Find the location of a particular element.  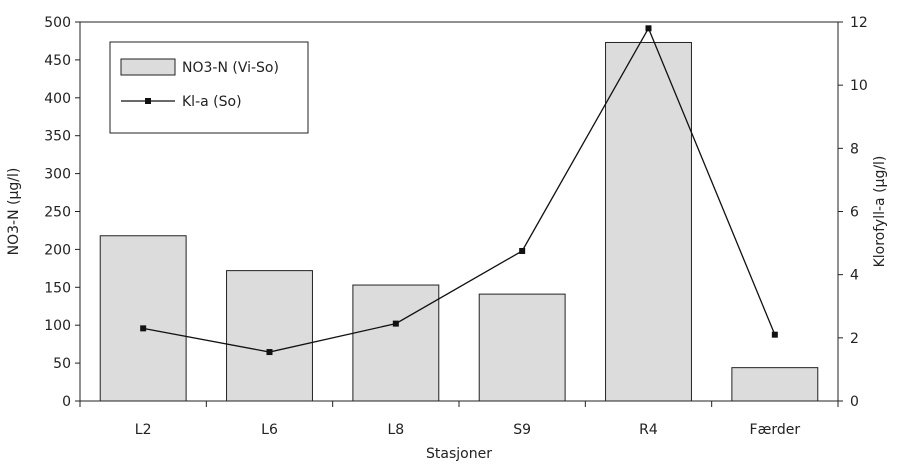

x-tick-label: L8 is located at coordinates (395, 430).